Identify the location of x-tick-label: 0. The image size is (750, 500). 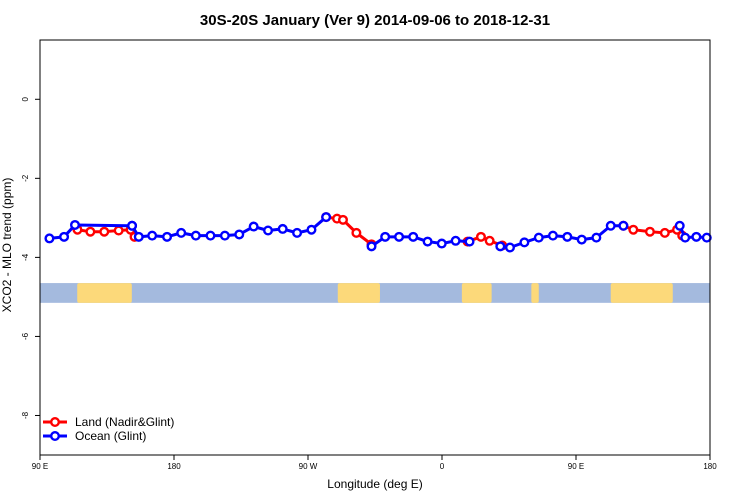
(442, 466).